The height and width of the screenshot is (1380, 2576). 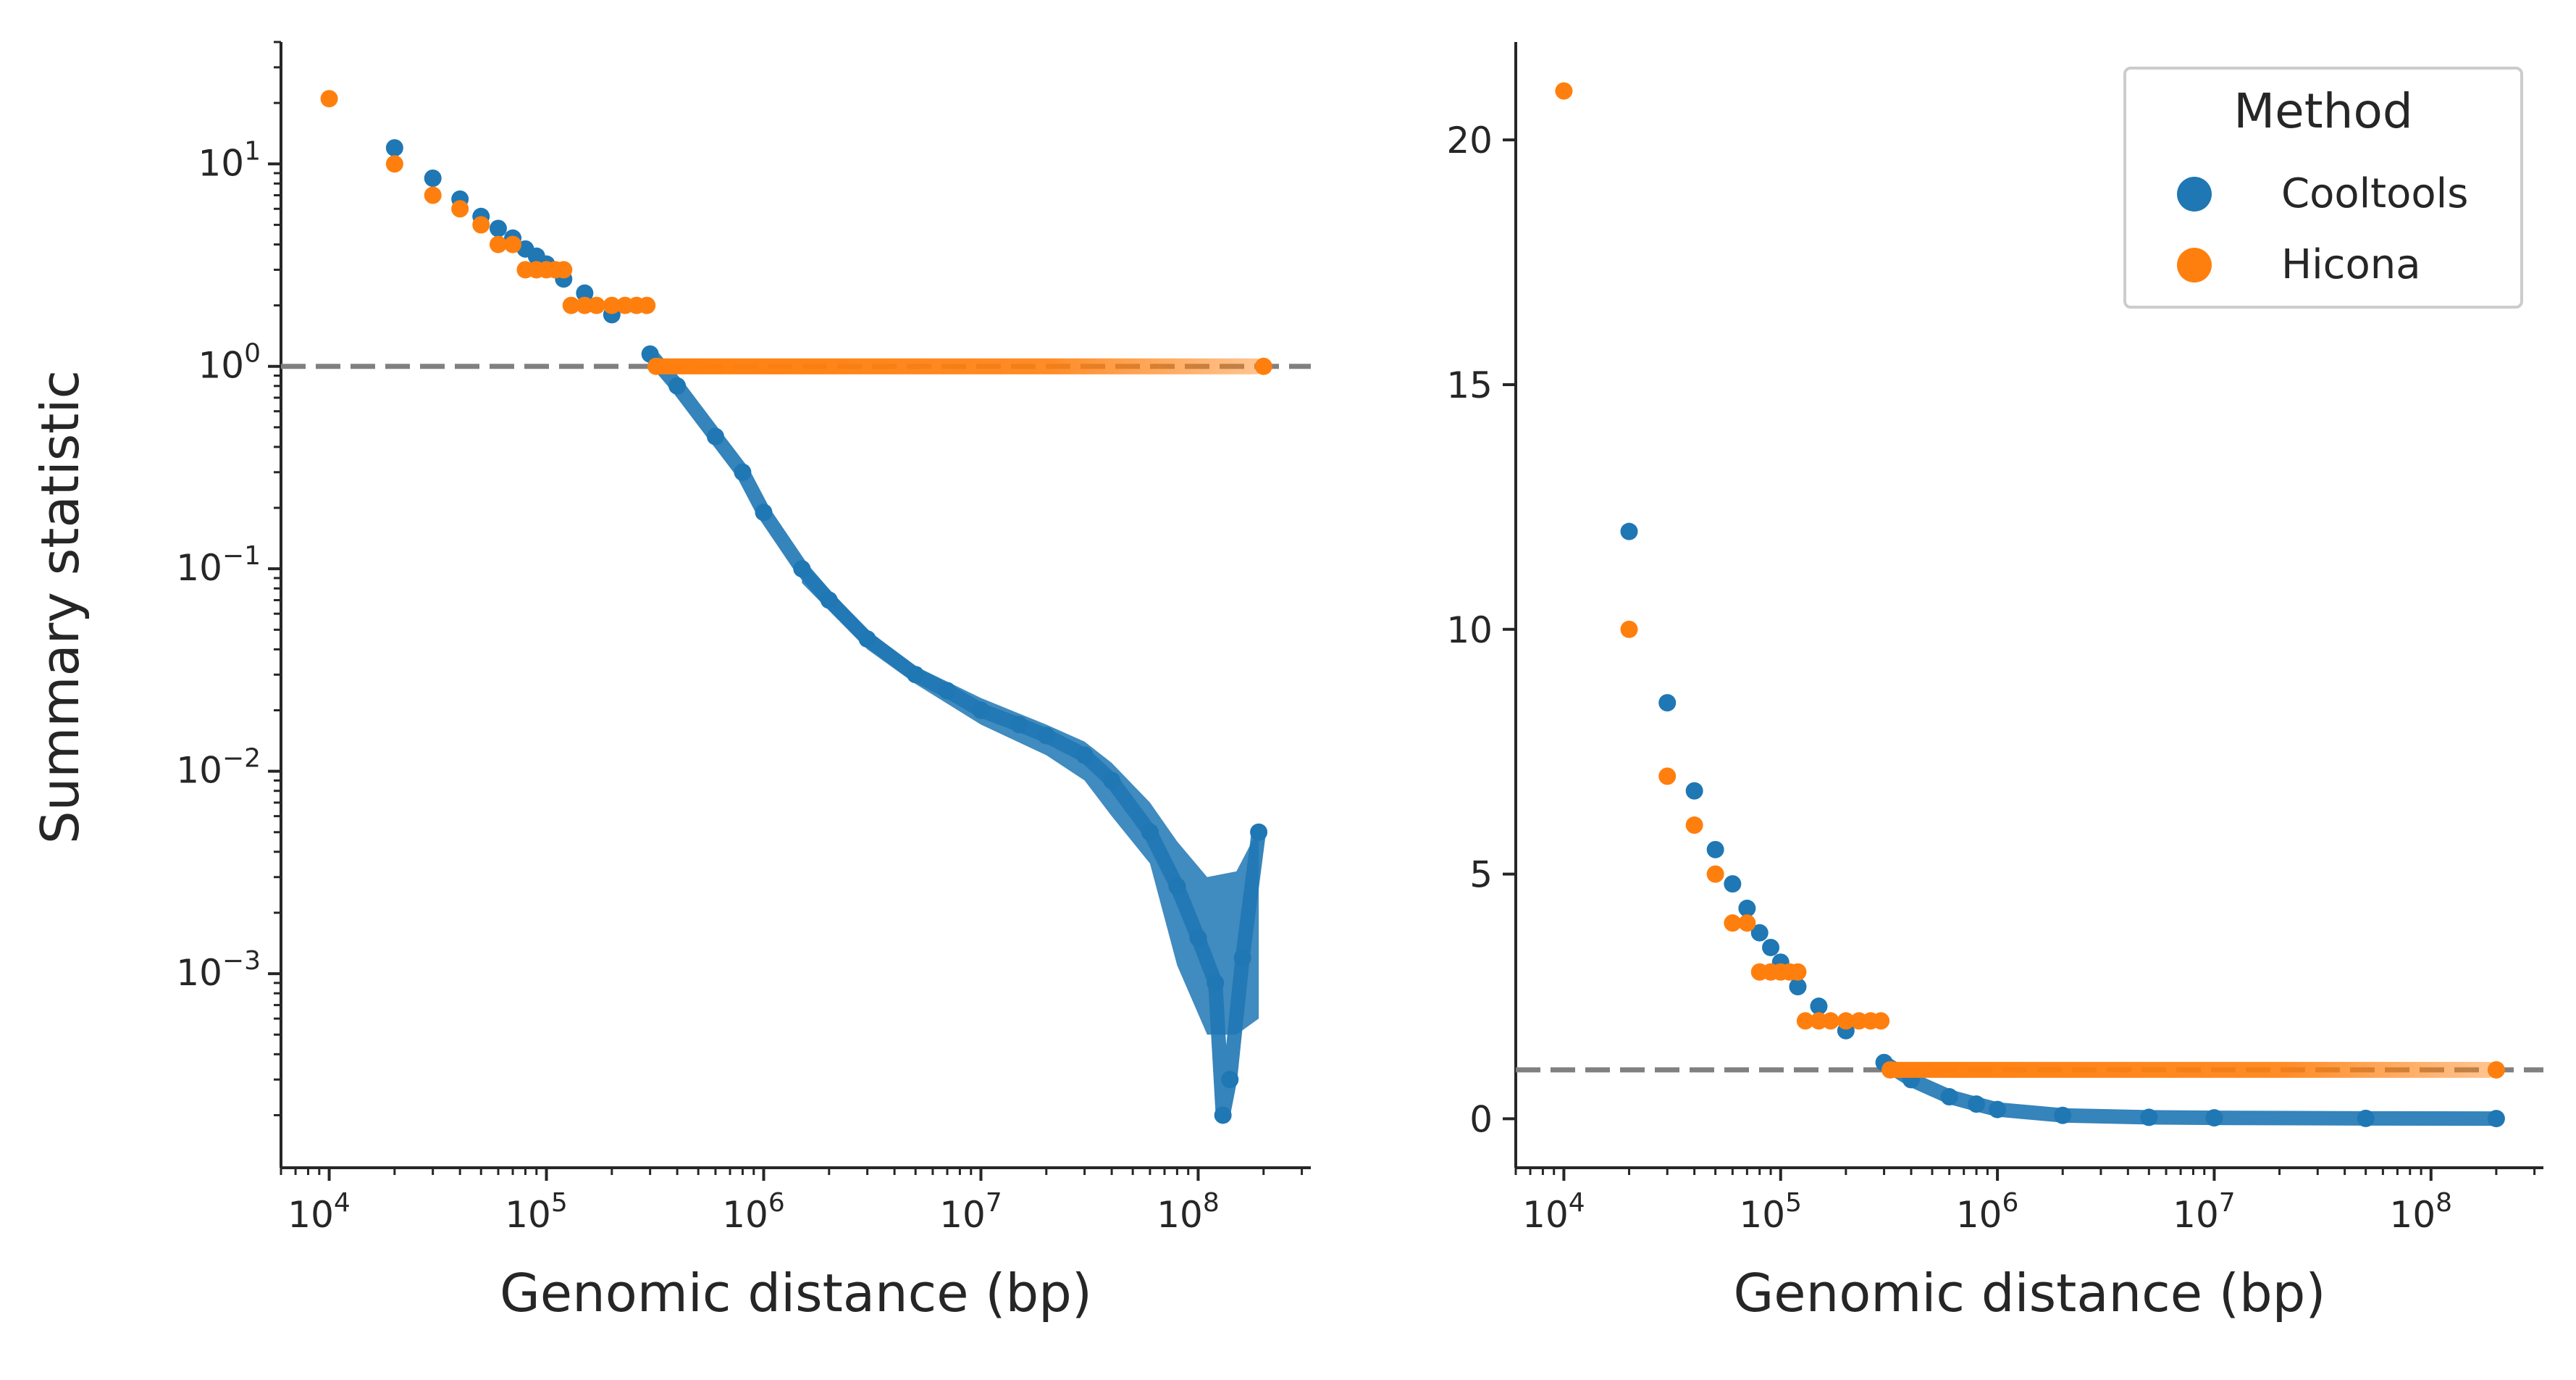 What do you see at coordinates (2374, 193) in the screenshot?
I see `legend-label-cooltools: Cooltools` at bounding box center [2374, 193].